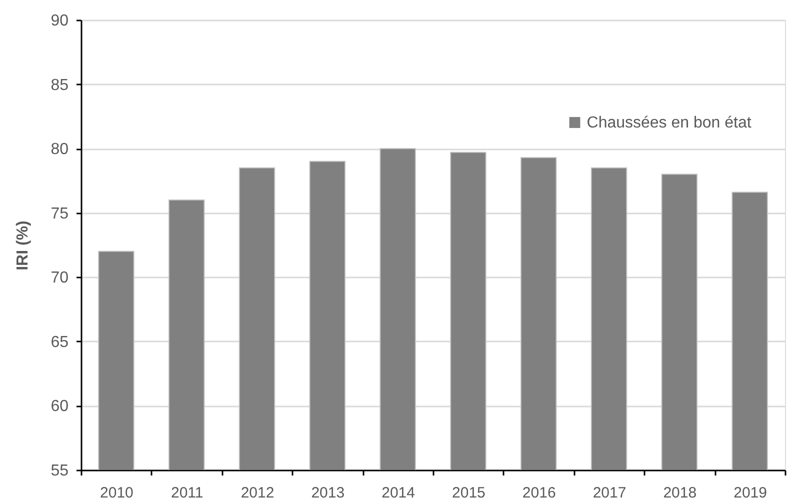 The image size is (788, 504). Describe the element at coordinates (59, 149) in the screenshot. I see `y-tick-label: 80` at that location.